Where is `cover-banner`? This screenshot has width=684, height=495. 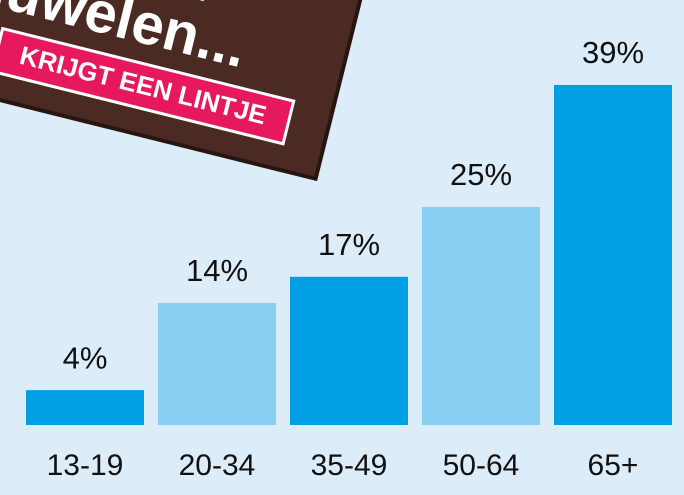
cover-banner is located at coordinates (148, 86).